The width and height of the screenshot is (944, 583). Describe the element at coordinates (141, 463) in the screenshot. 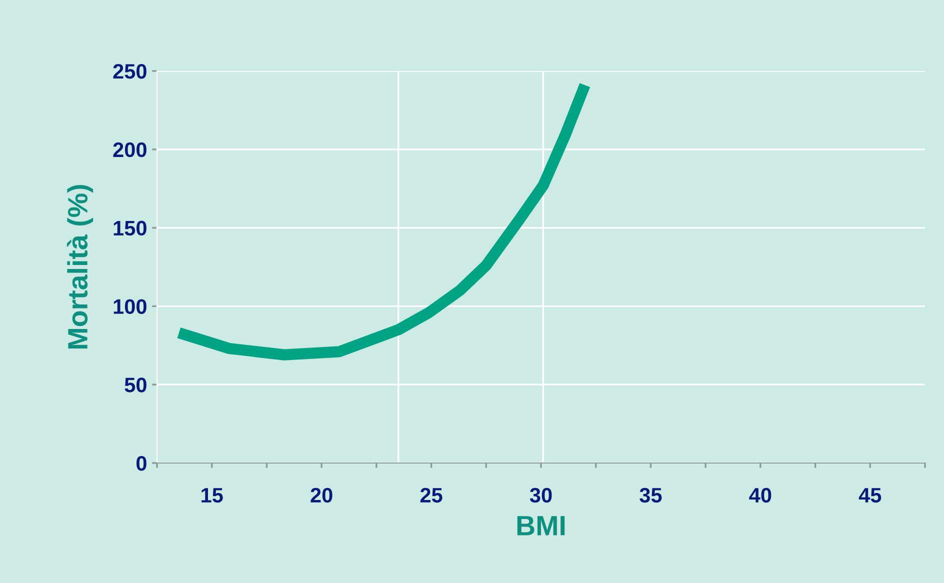

I see `y-tick-label: 0` at that location.